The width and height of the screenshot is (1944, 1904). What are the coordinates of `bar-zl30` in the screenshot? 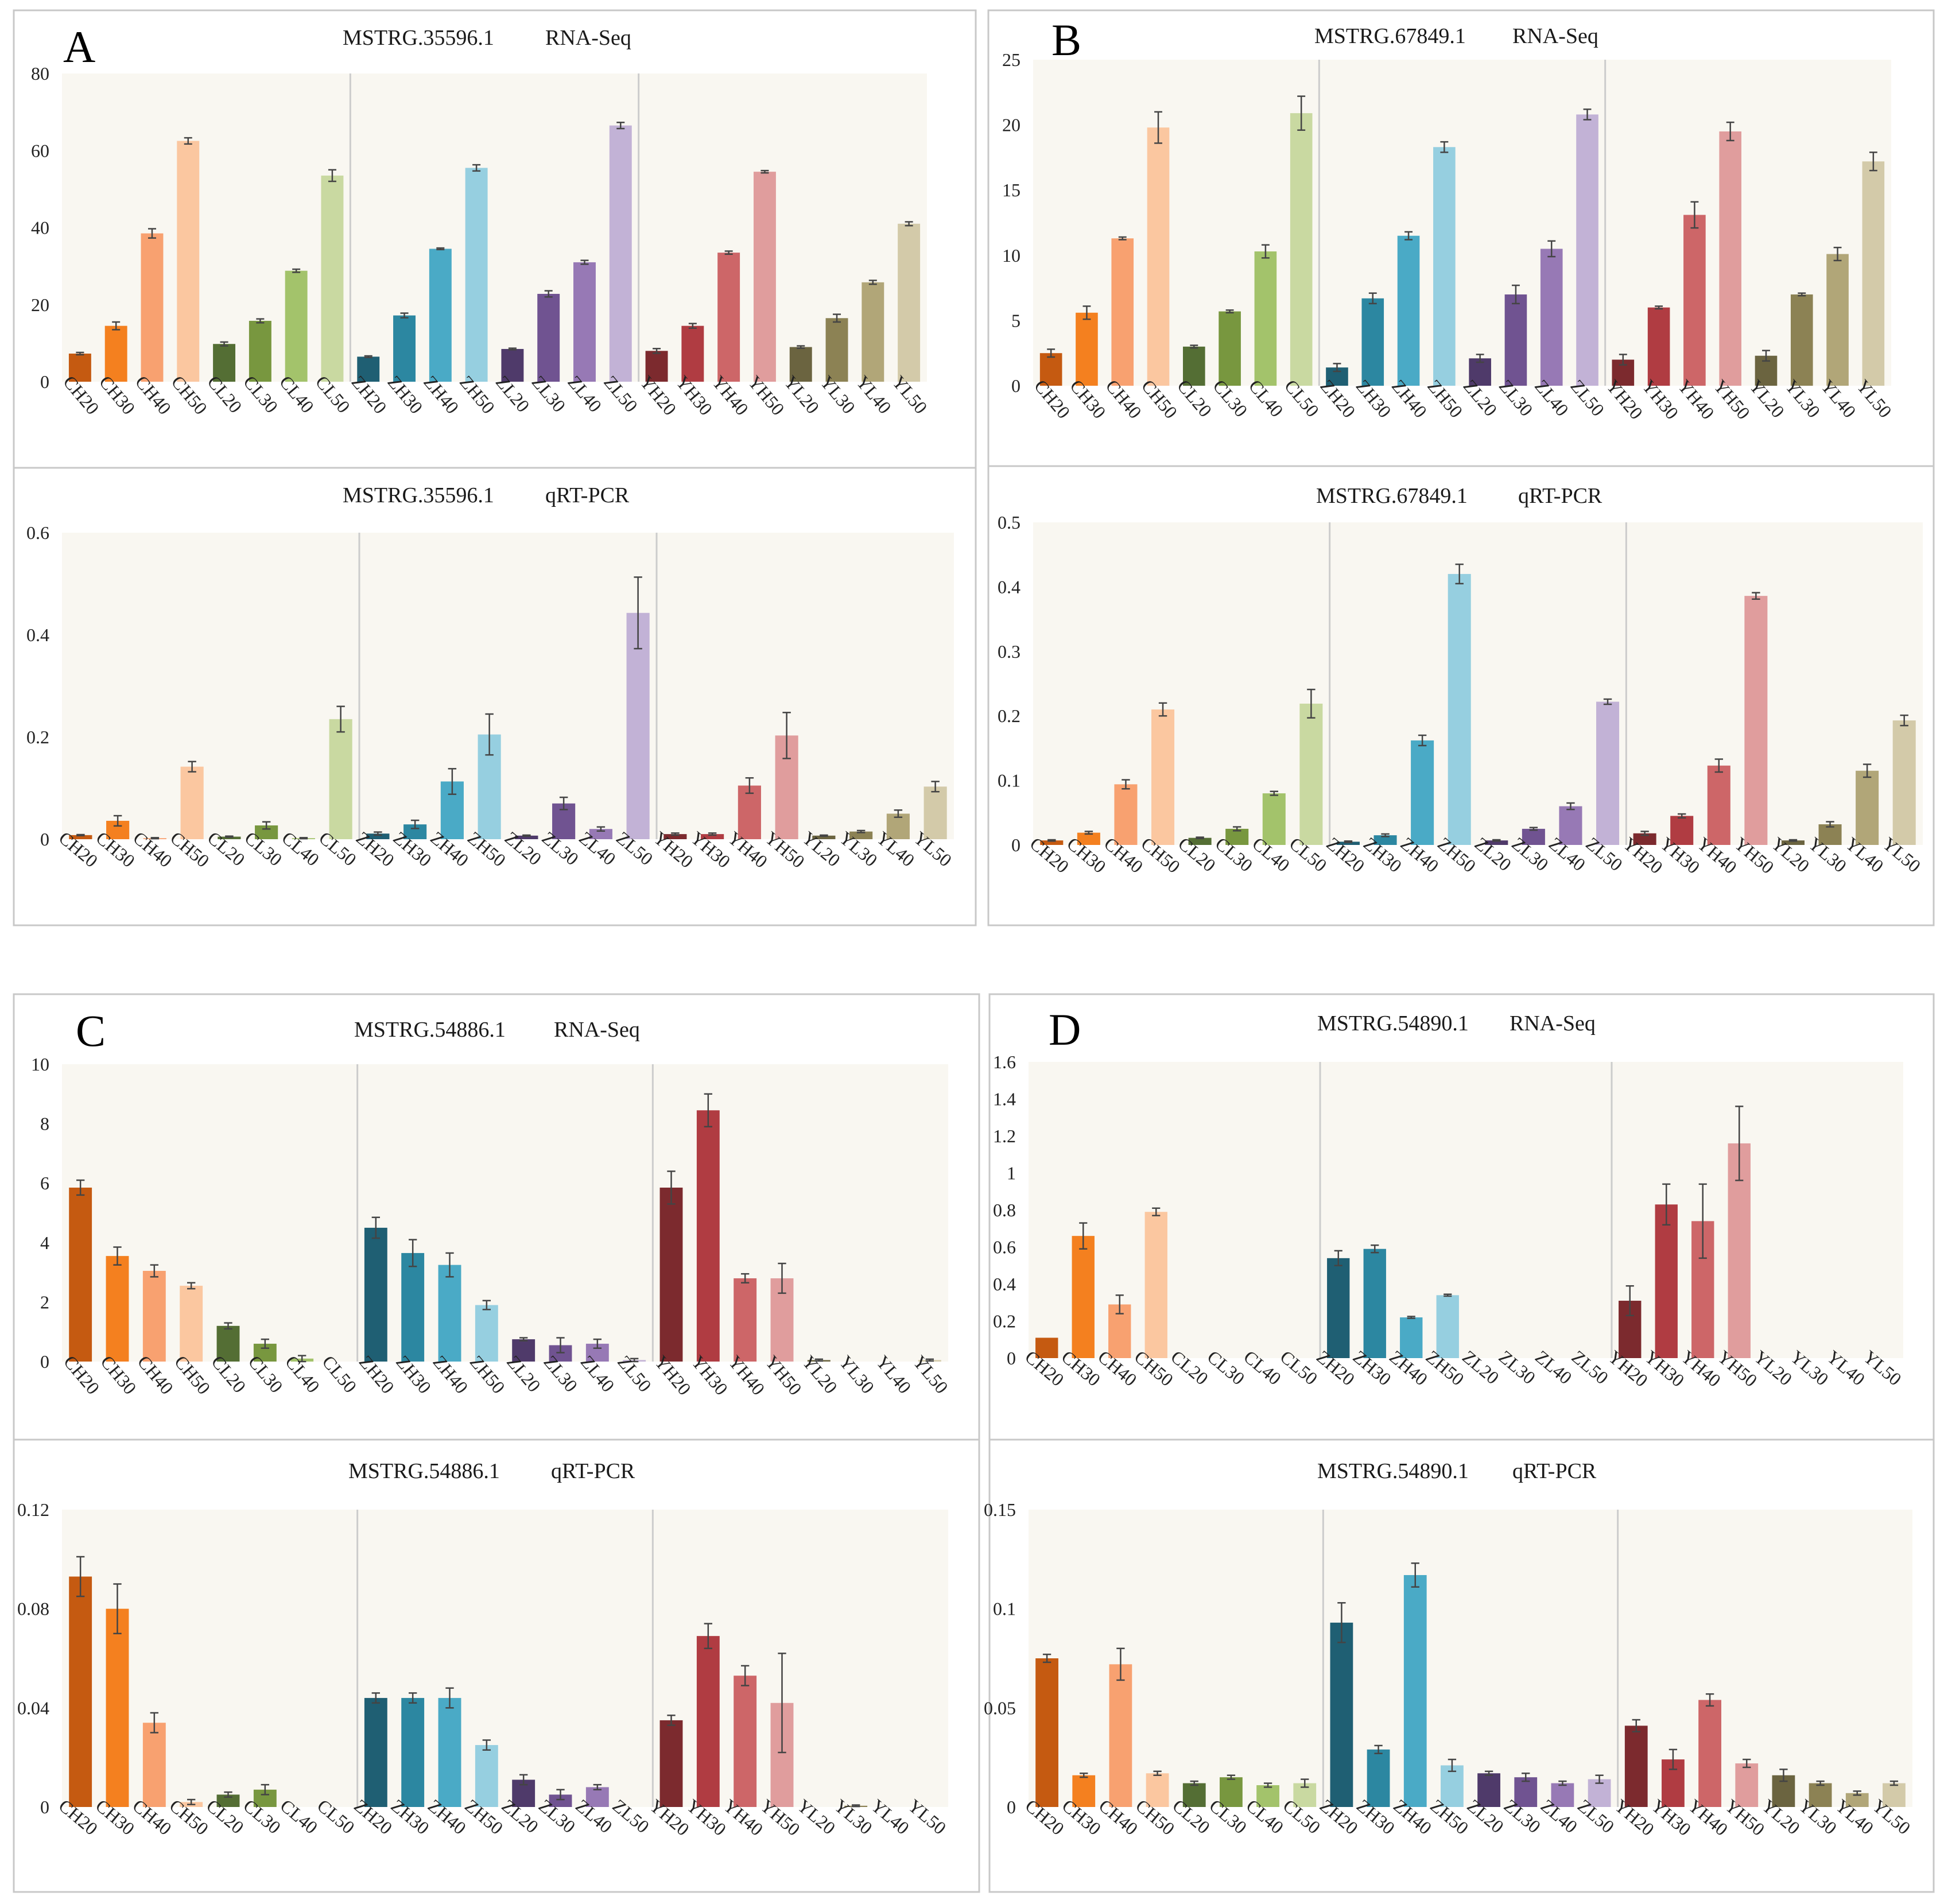 It's located at (1526, 1792).